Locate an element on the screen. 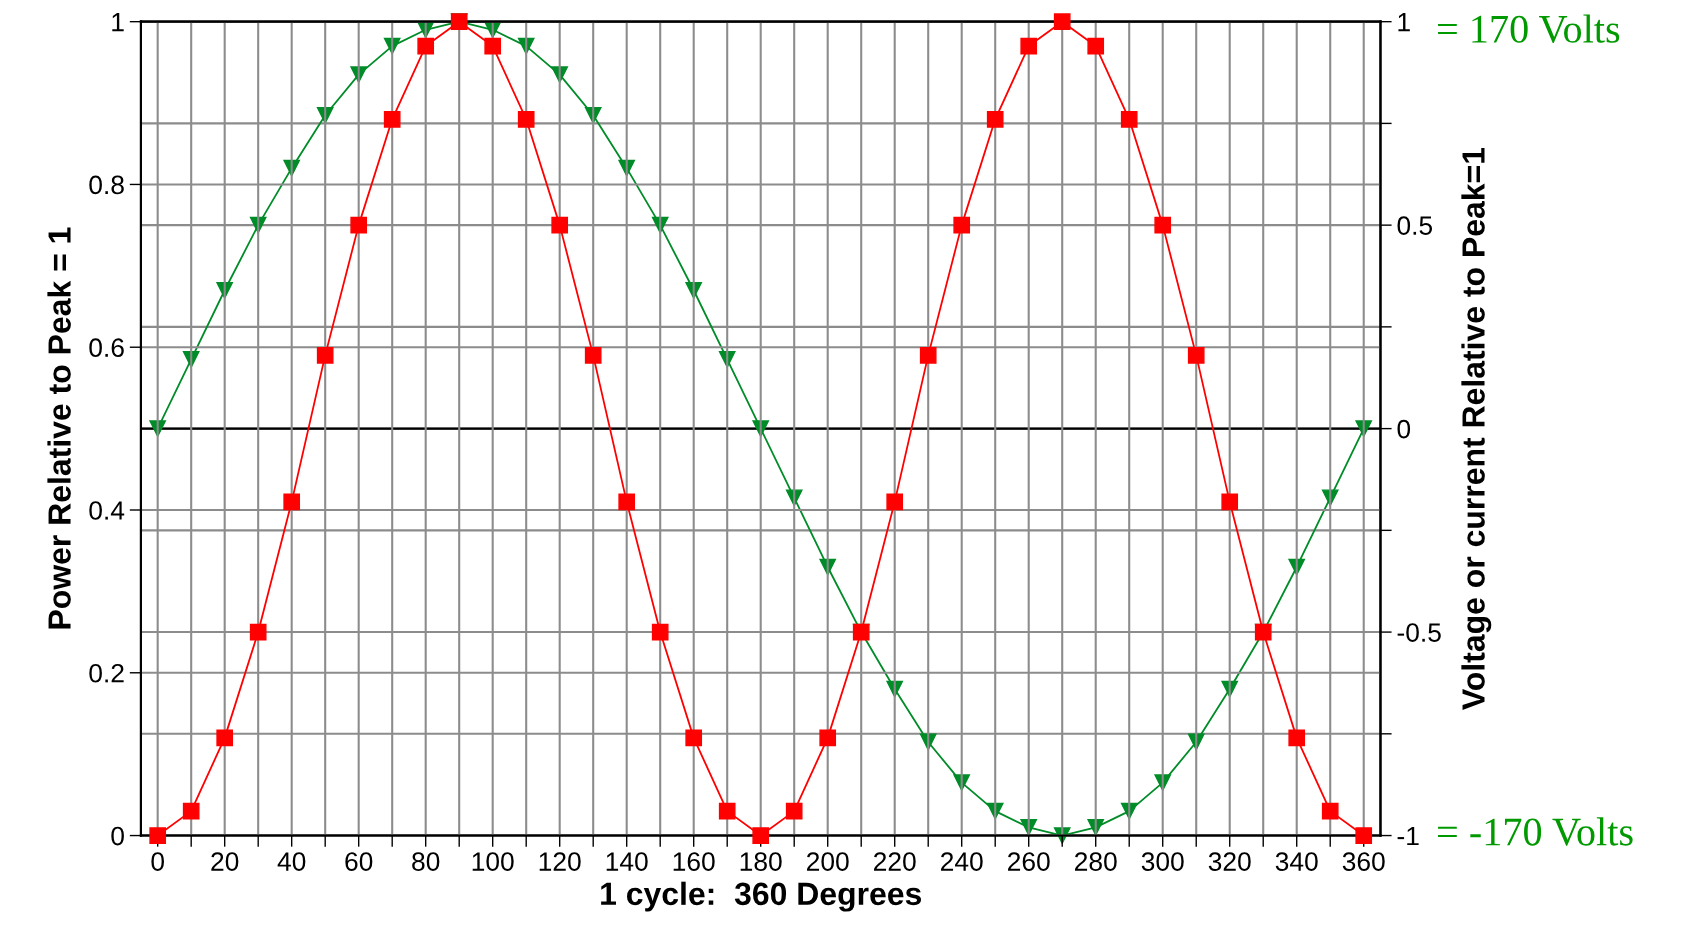 The height and width of the screenshot is (942, 1698). x-tick-label: 360 is located at coordinates (1363, 861).